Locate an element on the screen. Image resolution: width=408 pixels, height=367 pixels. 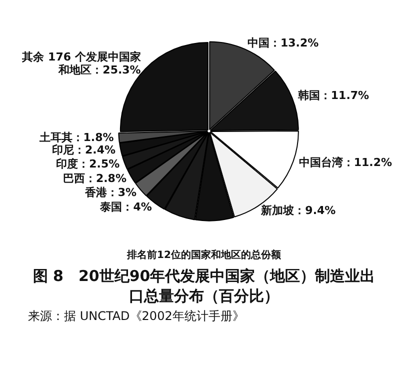
slice-label: 印度：2.5% is located at coordinates (88, 164).